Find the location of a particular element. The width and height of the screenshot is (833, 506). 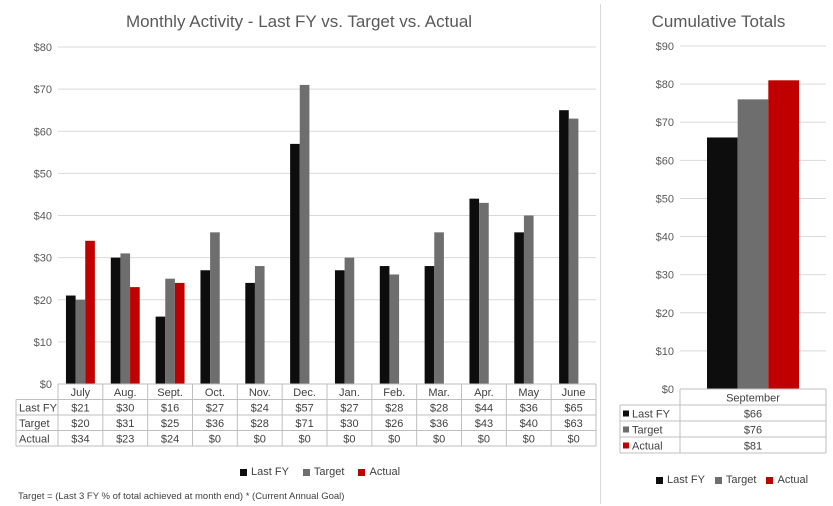

table-swatch-target is located at coordinates (626, 429).